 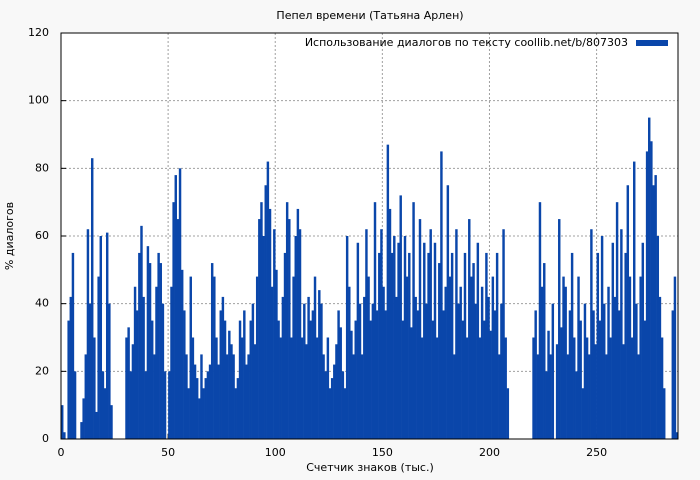 I want to click on x-tick-label: 100, so click(x=275, y=452).